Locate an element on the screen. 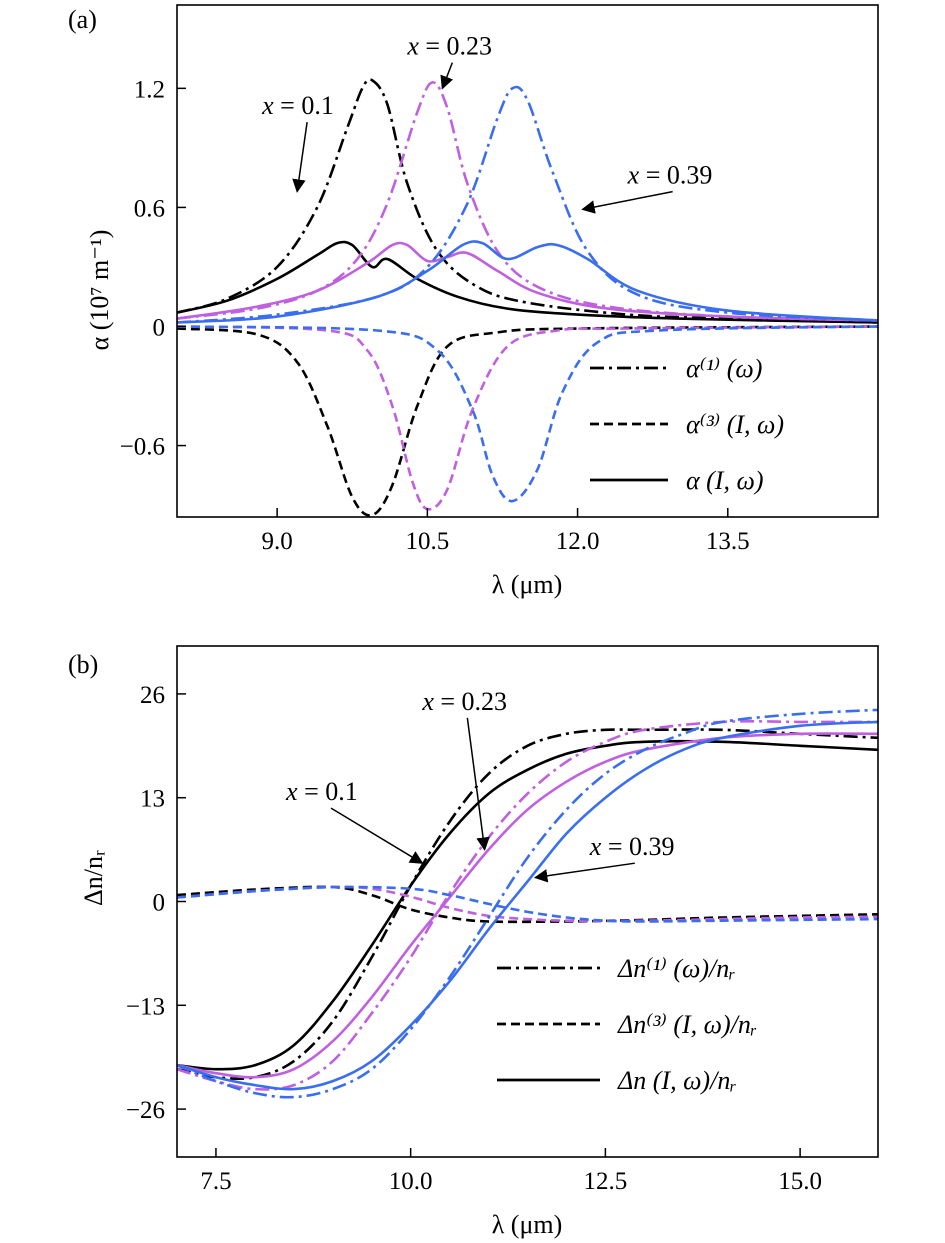 Image resolution: width=945 pixels, height=1243 pixels. x-tick-label: 7.5 is located at coordinates (215, 1181).